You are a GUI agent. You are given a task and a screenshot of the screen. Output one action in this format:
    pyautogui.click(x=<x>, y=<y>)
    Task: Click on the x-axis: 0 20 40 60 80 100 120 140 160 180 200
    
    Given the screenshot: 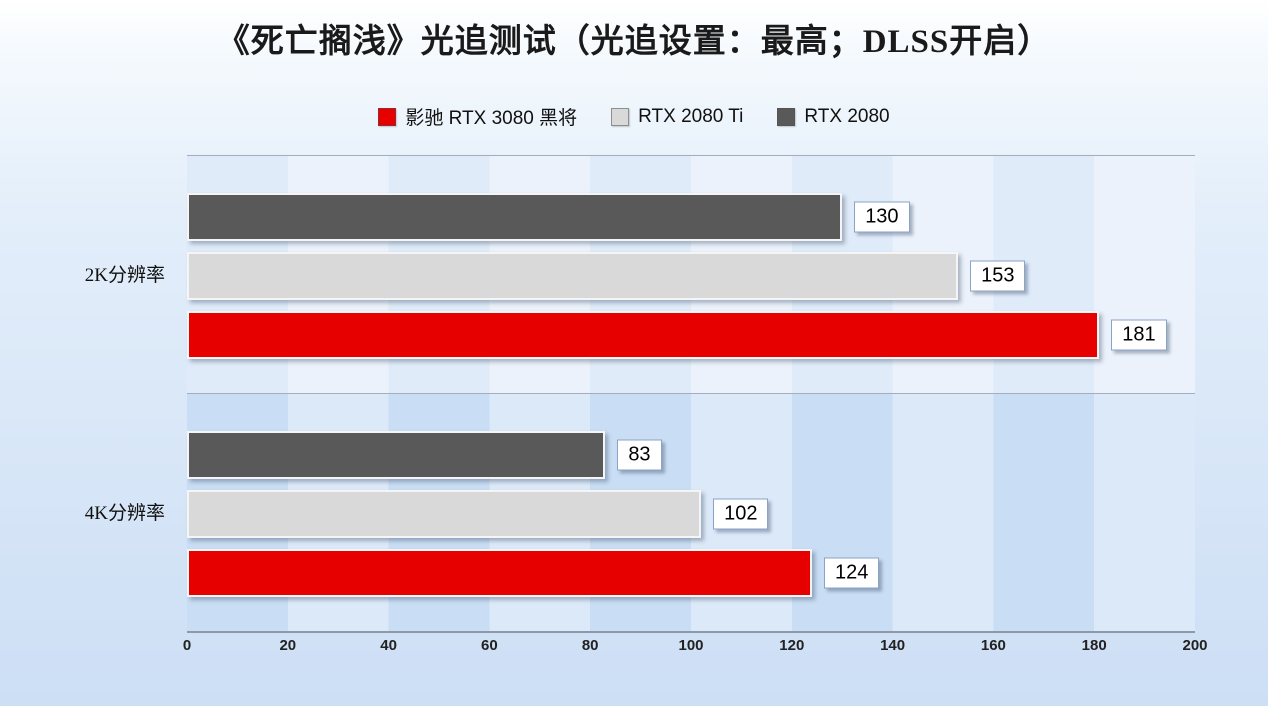 What is the action you would take?
    pyautogui.click(x=695, y=648)
    